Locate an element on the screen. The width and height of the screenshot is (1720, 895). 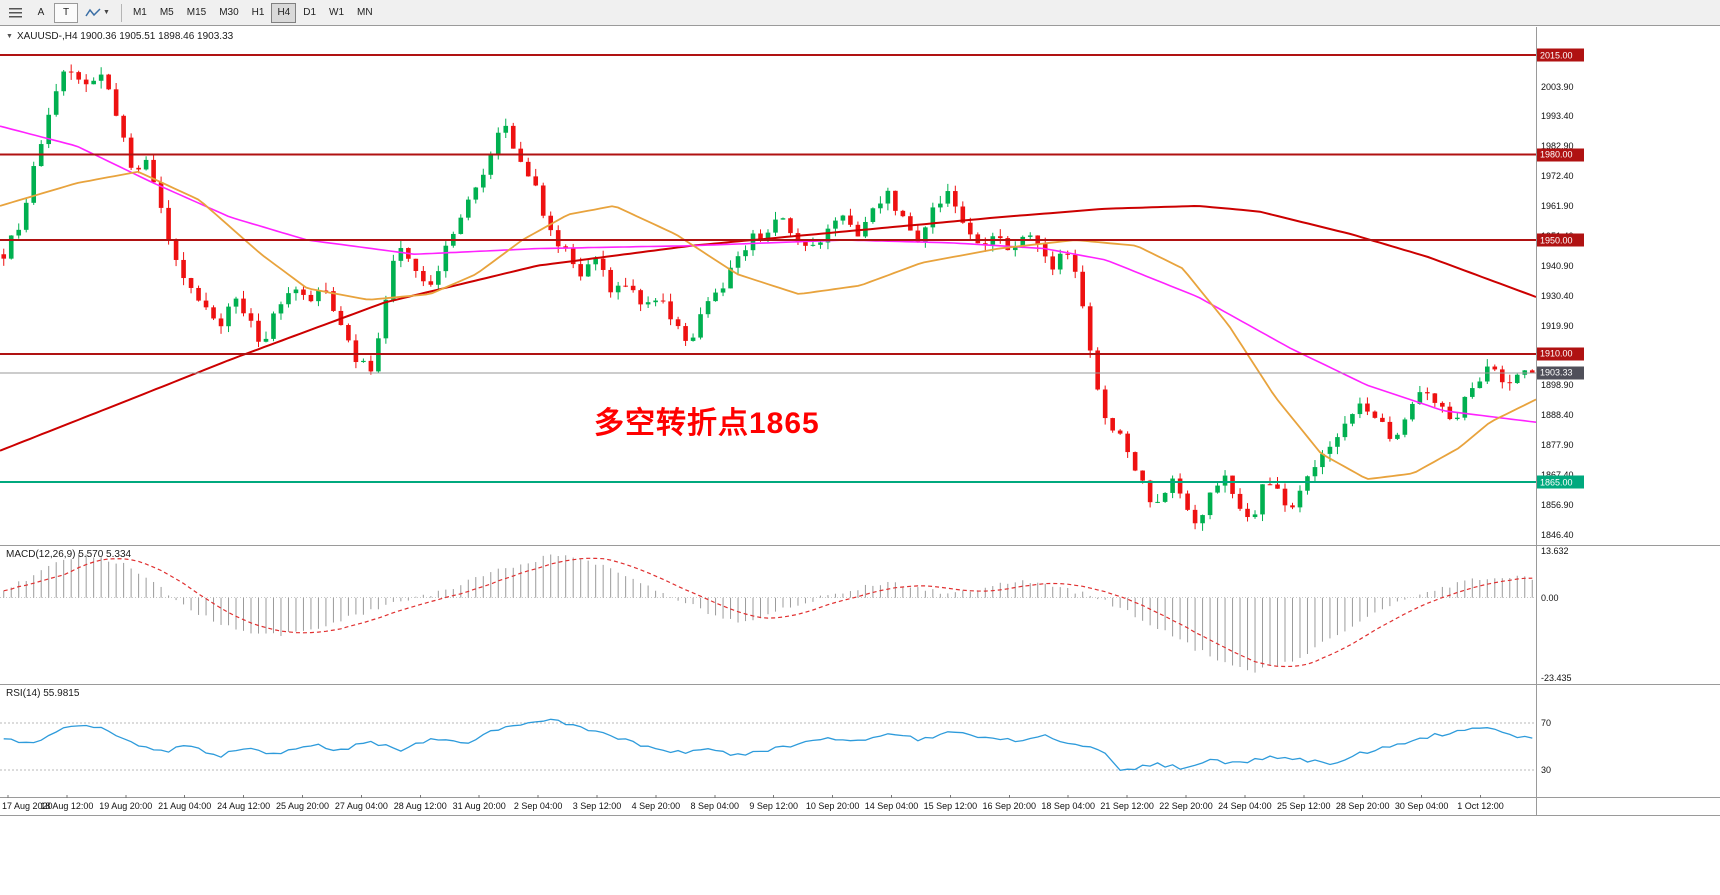
polyline-icon is located at coordinates (93, 11).